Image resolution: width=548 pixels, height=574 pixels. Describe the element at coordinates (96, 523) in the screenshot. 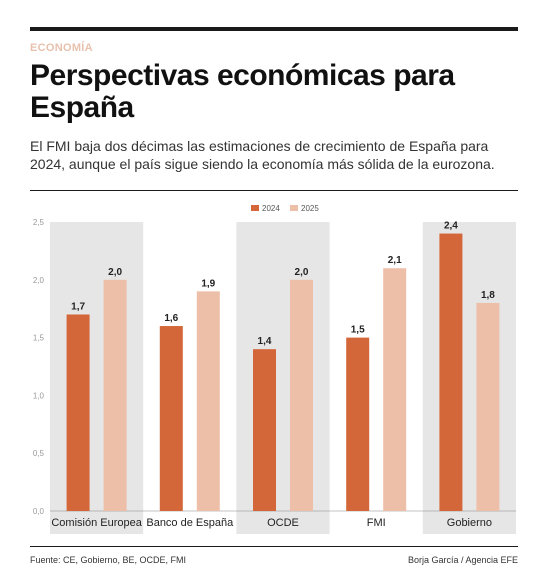

I see `category-label: Comisión Europea` at that location.